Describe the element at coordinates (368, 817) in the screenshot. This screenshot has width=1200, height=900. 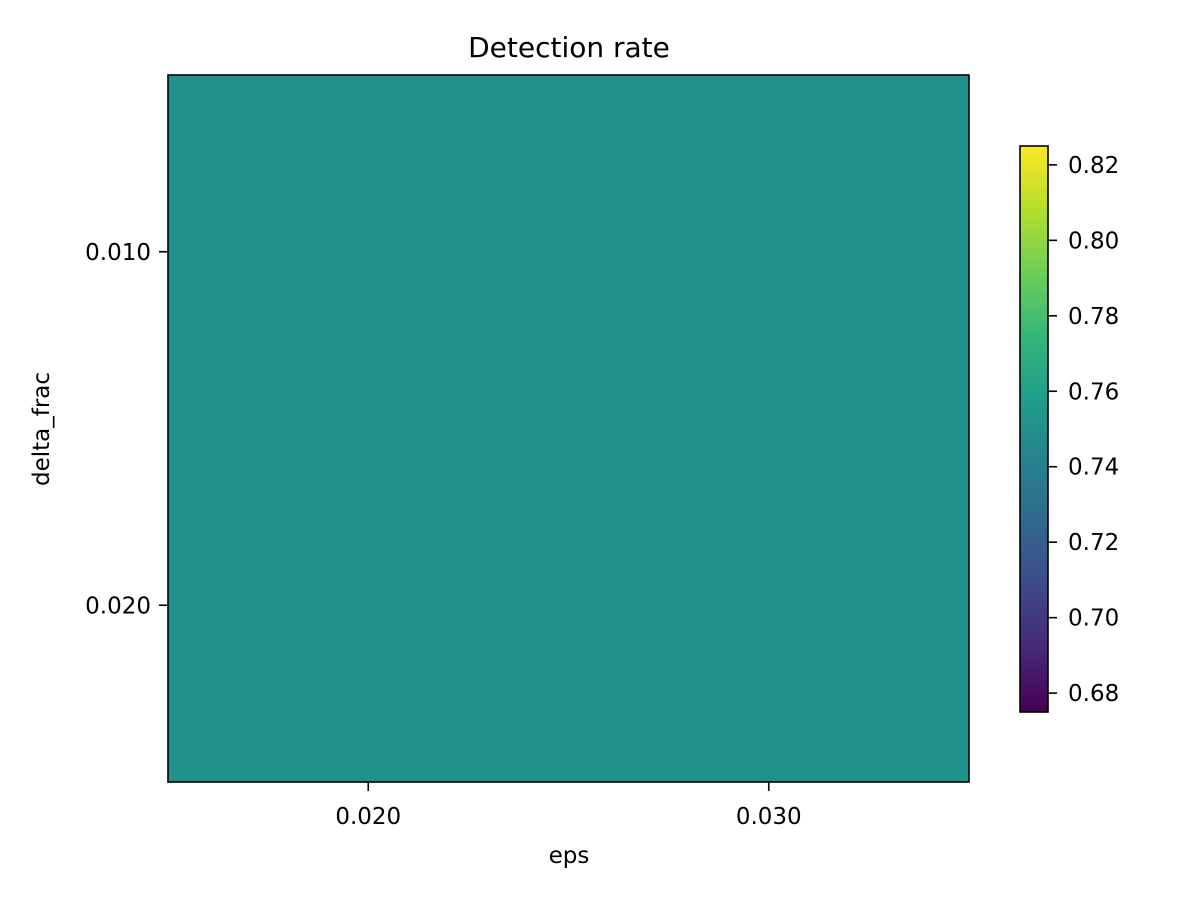
I see `x-tick-label: 0.020` at that location.